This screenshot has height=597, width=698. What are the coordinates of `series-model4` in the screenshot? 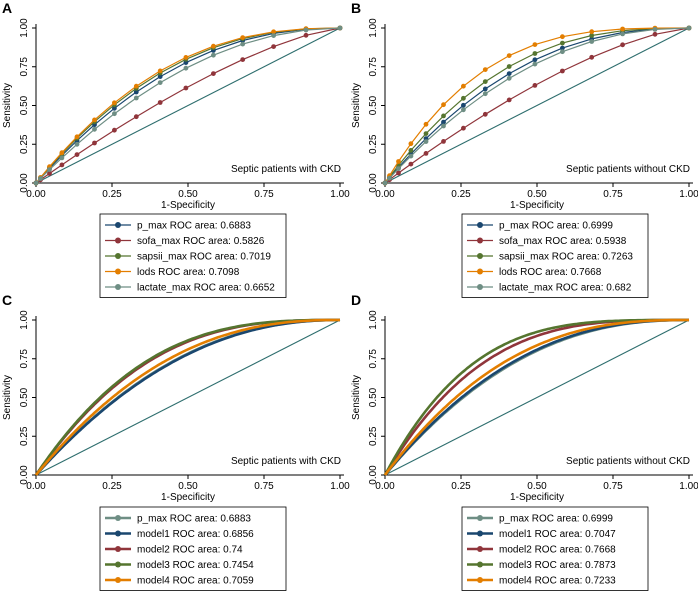 It's located at (187, 397).